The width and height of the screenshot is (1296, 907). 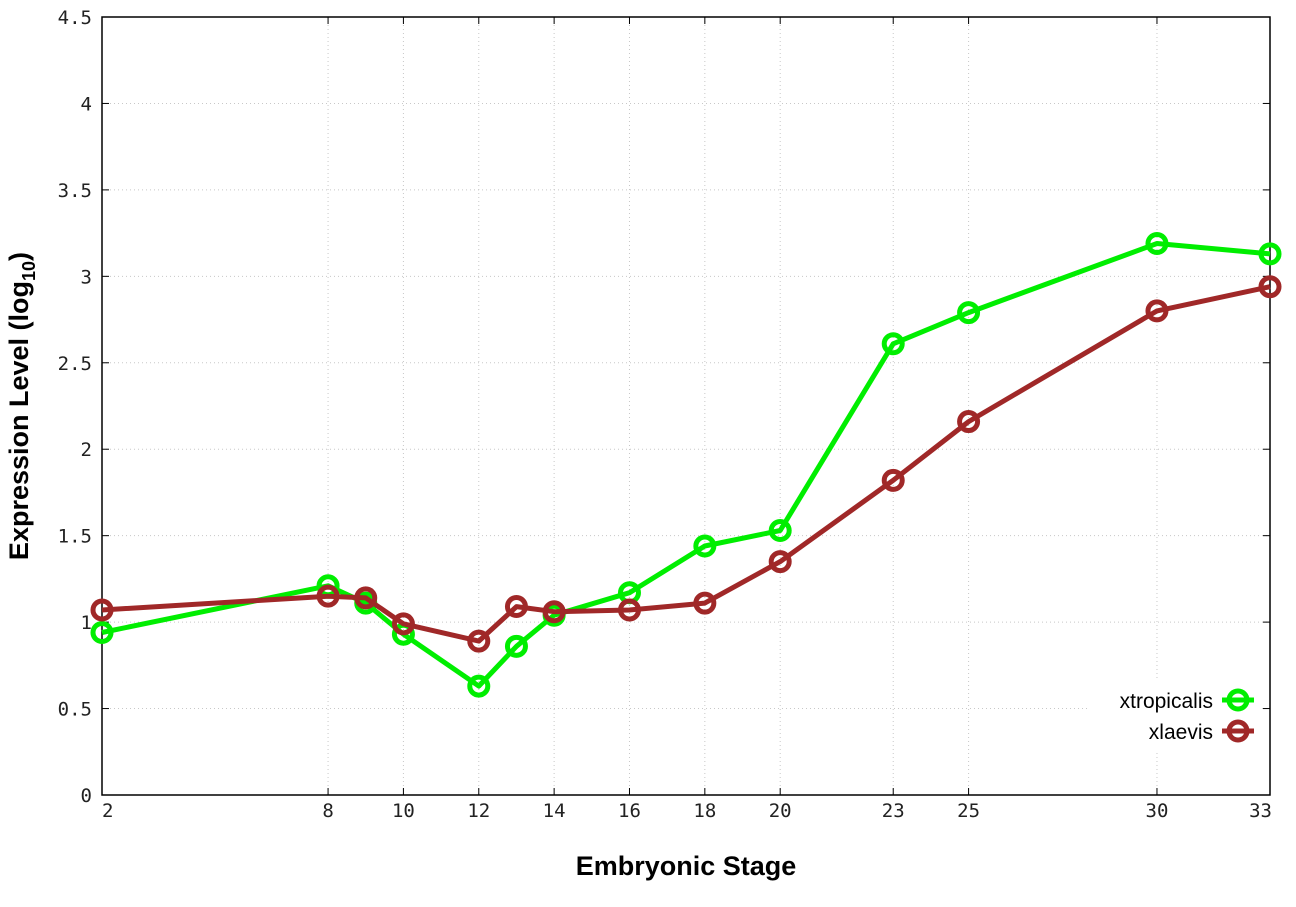 What do you see at coordinates (86, 623) in the screenshot?
I see `y-tick-label: 1` at bounding box center [86, 623].